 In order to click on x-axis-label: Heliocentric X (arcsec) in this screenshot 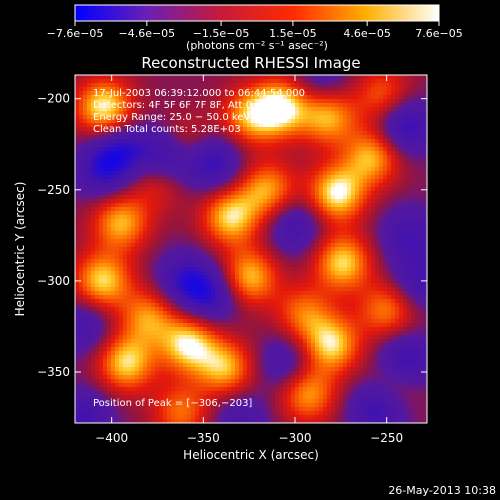, I will do `click(251, 455)`.